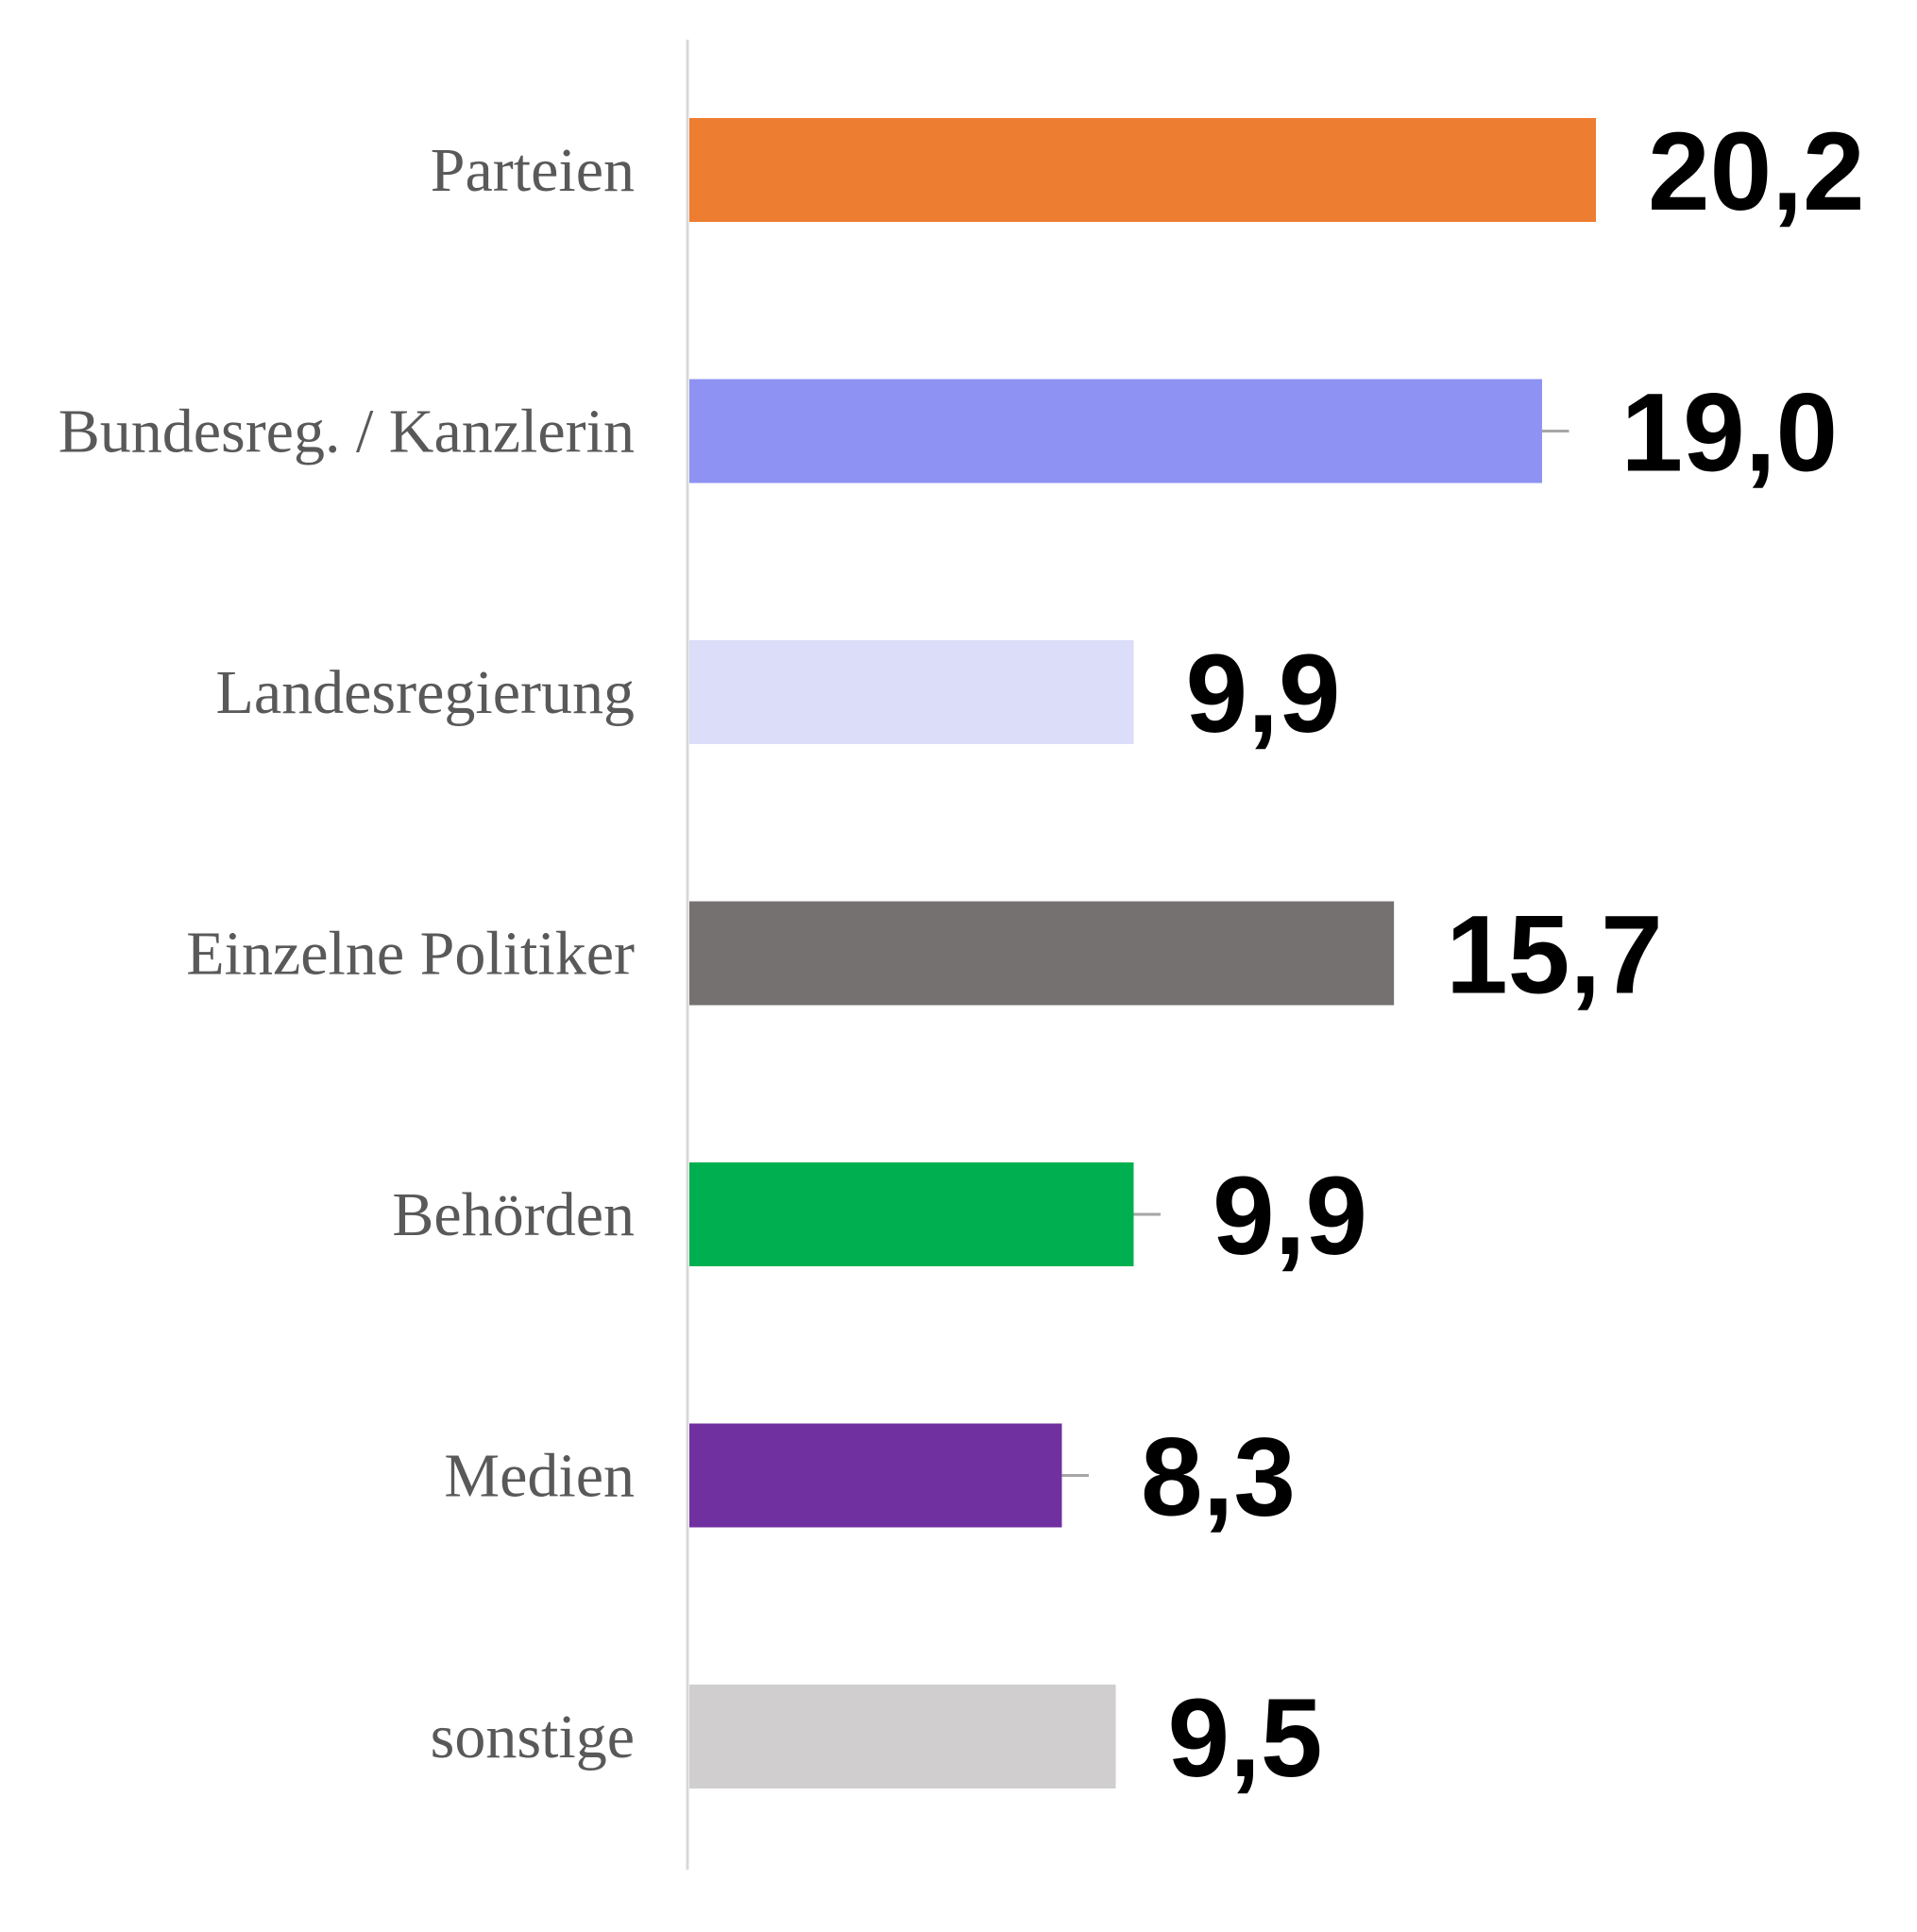 The width and height of the screenshot is (1917, 1932). What do you see at coordinates (1115, 431) in the screenshot?
I see `bar-bundesreg-kanzlerin` at bounding box center [1115, 431].